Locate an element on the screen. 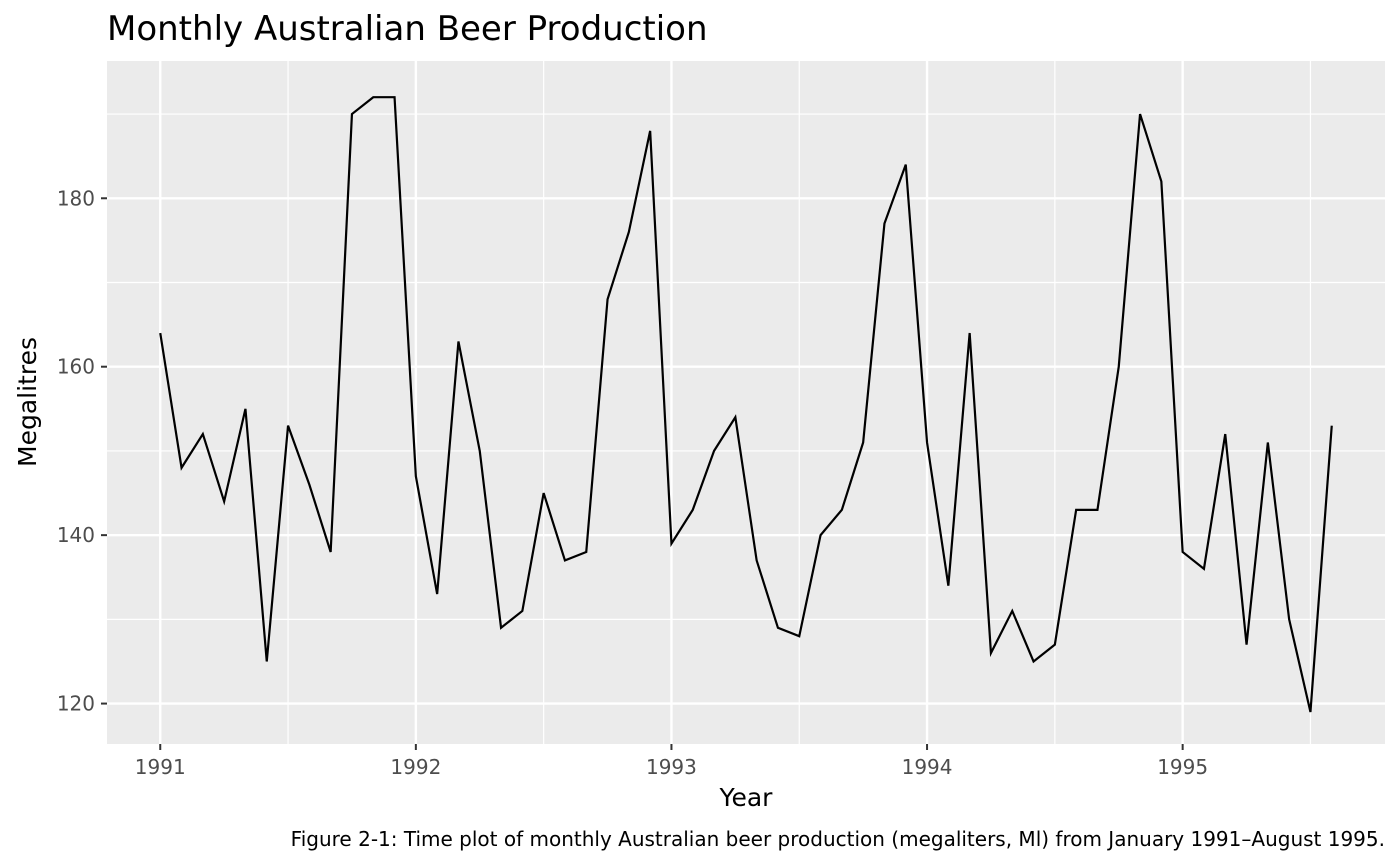  y-tick-label: 180 is located at coordinates (76, 198).